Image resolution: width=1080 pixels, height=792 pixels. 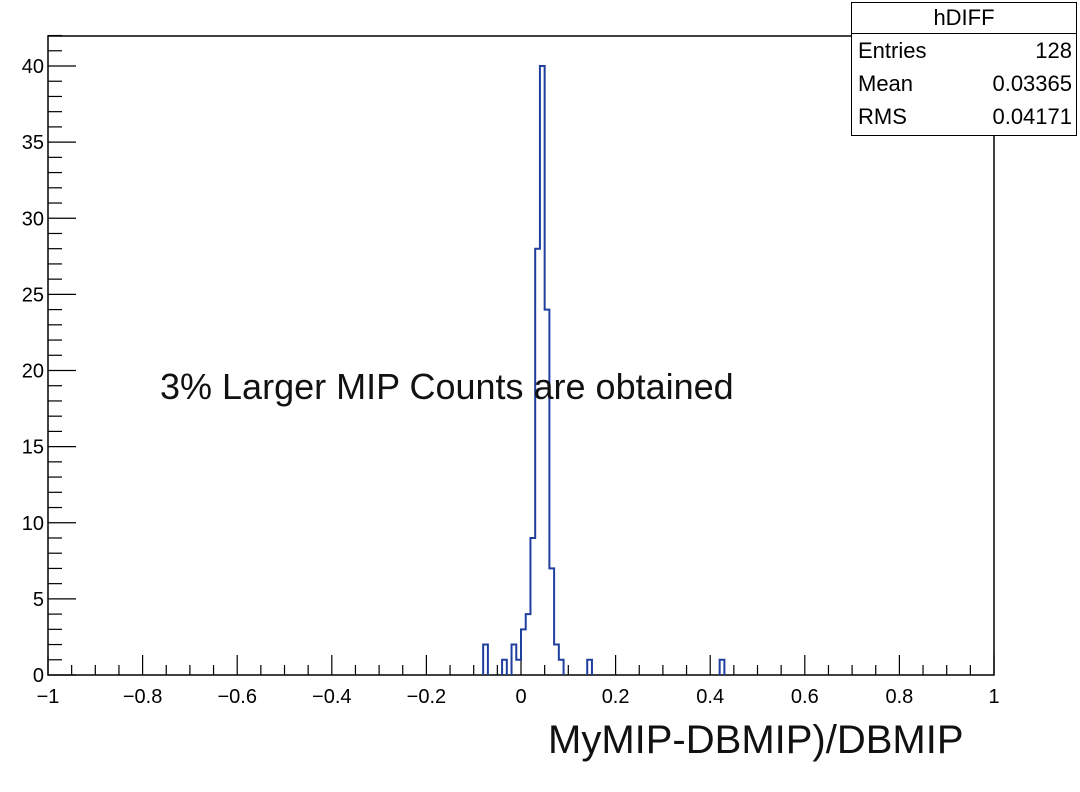 What do you see at coordinates (38, 676) in the screenshot?
I see `y-tick-label: 0` at bounding box center [38, 676].